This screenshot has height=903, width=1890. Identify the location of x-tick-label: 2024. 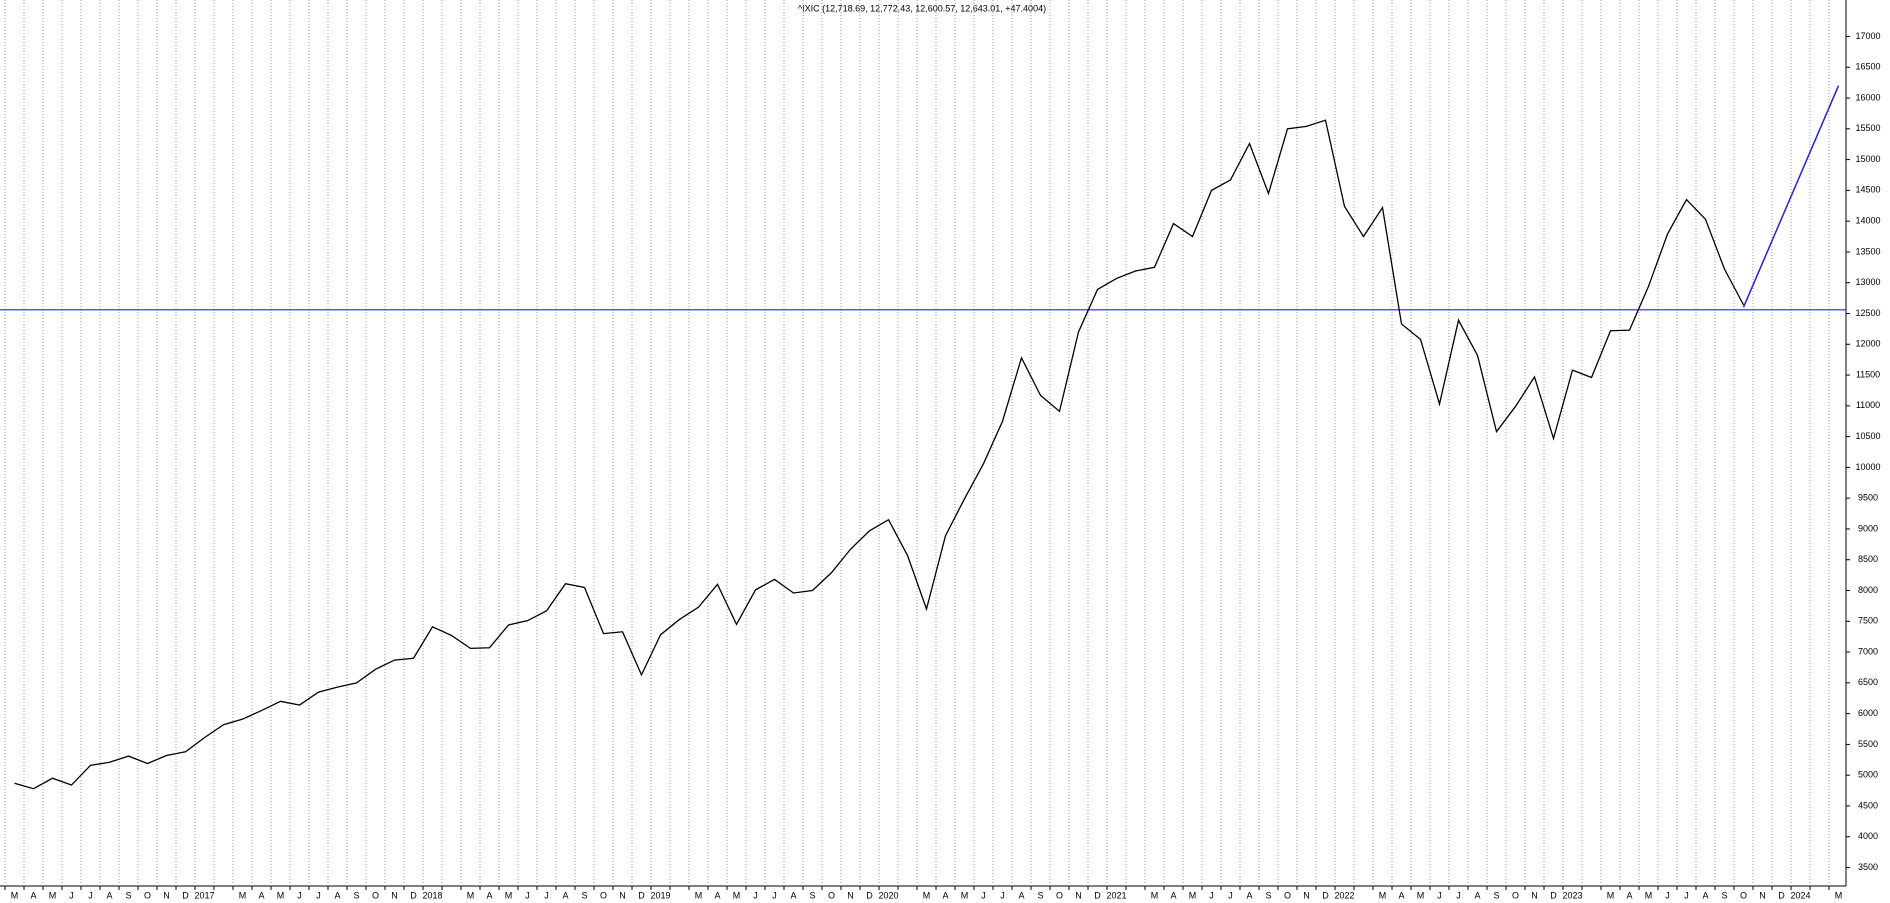
(1800, 895).